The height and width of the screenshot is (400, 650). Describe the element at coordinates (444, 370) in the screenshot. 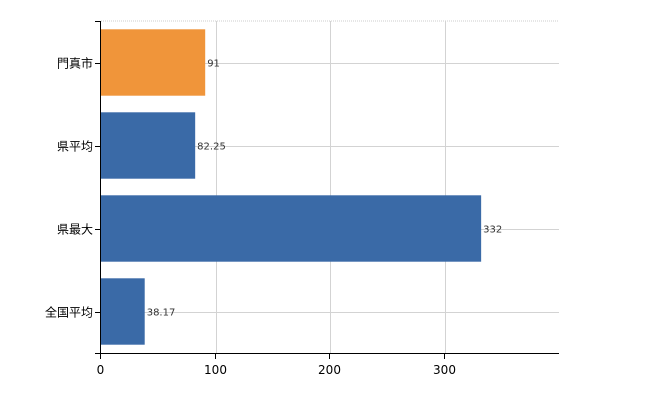

I see `x-tick-label-300: 300` at that location.